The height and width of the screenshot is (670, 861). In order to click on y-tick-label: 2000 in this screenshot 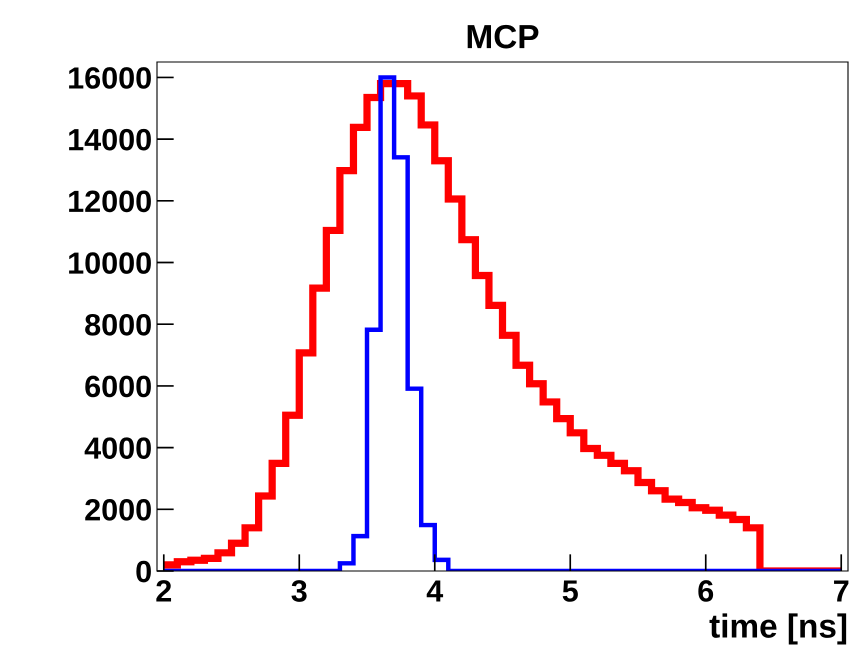, I will do `click(118, 510)`.